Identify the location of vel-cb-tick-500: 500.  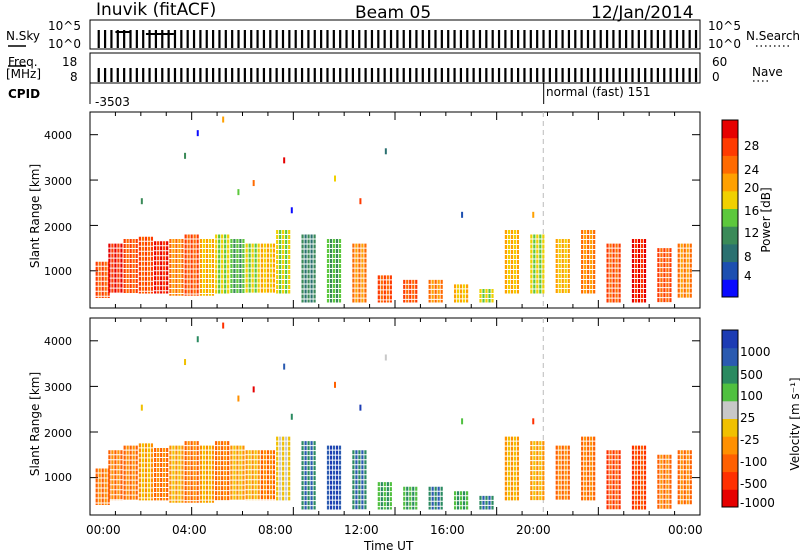
(751, 375).